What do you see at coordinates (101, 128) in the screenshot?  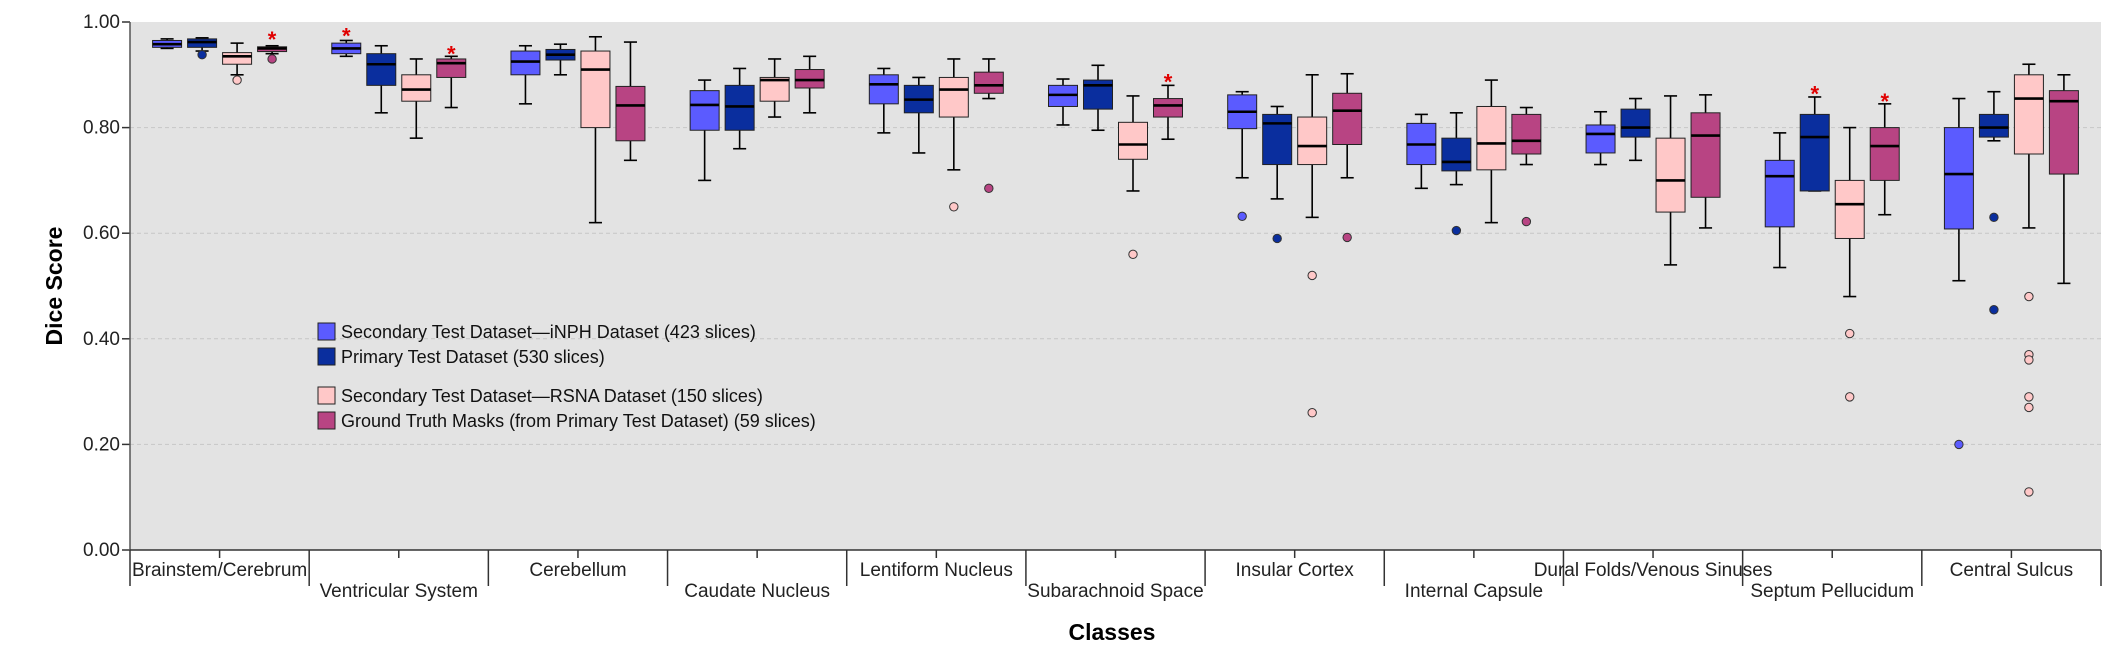 I see `y-tick-label: 0.80` at bounding box center [101, 128].